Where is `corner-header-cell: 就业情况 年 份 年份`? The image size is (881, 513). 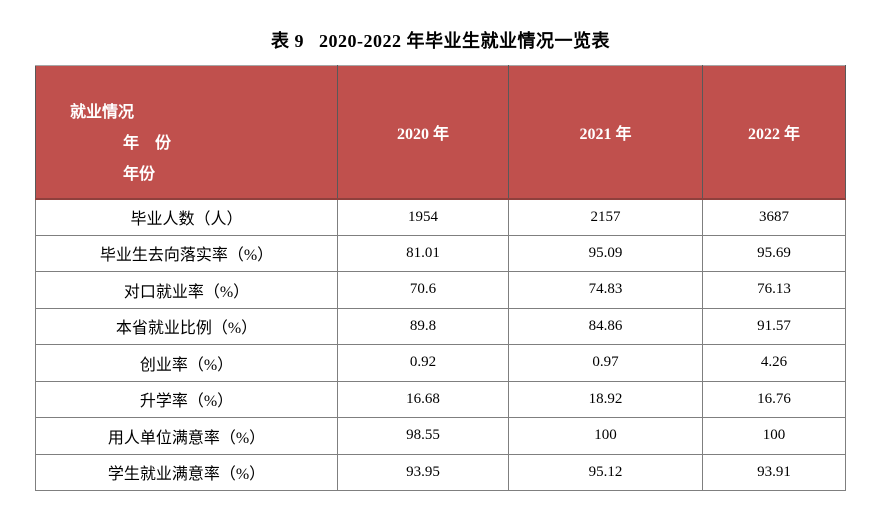
corner-header-cell: 就业情况 年 份 年份 is located at coordinates (186, 132).